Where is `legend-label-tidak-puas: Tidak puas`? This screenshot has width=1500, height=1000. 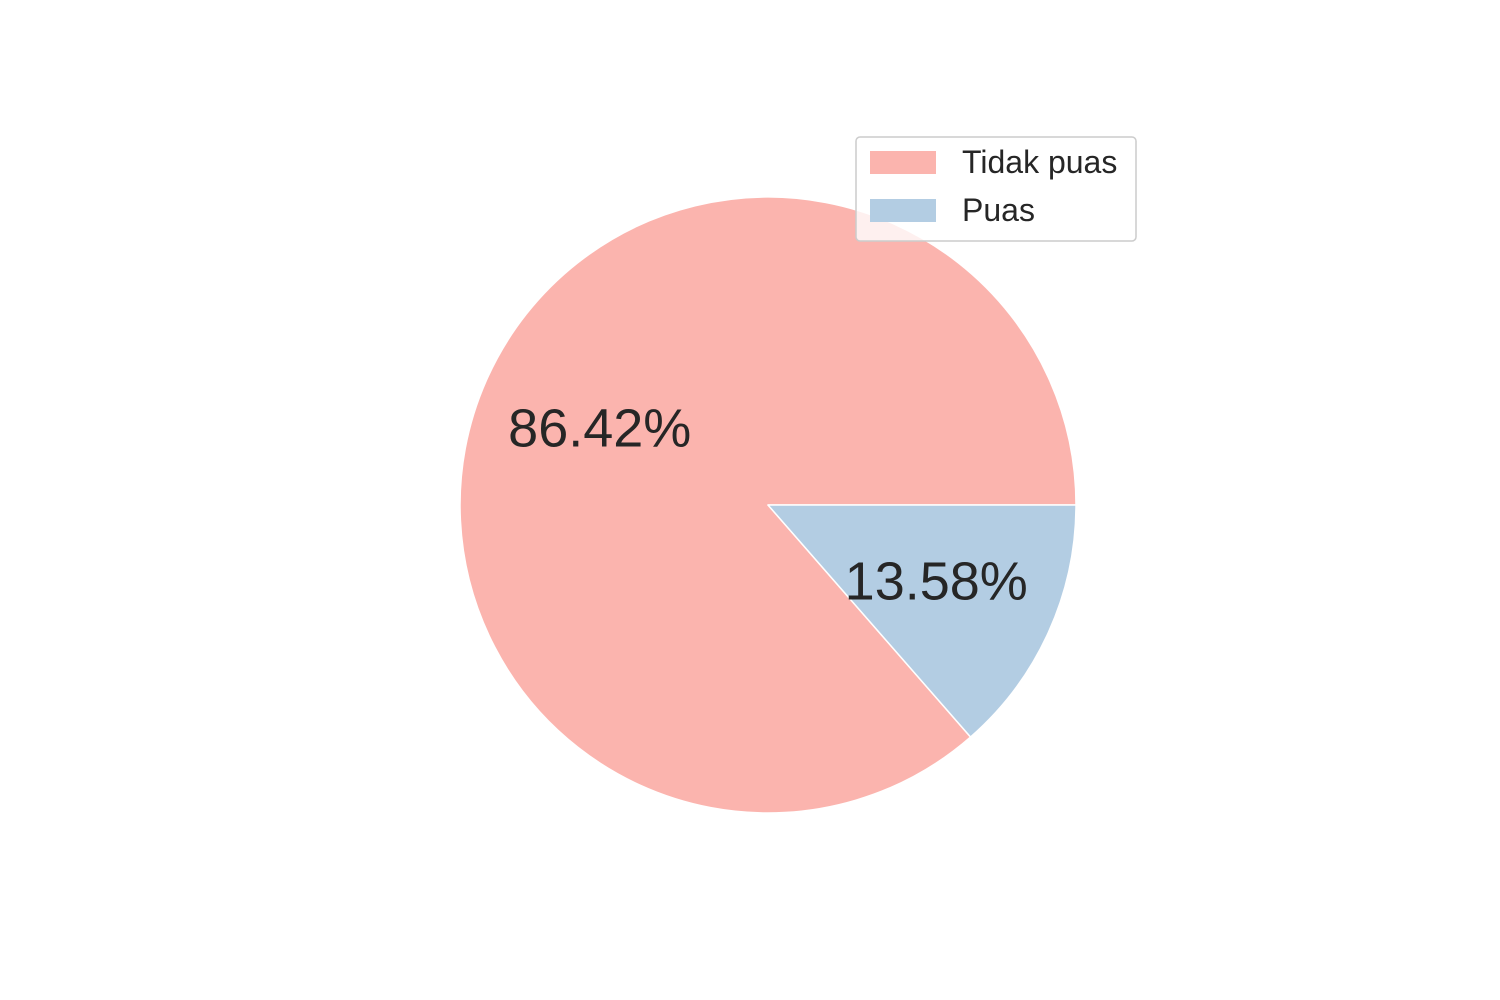
legend-label-tidak-puas: Tidak puas is located at coordinates (1039, 162).